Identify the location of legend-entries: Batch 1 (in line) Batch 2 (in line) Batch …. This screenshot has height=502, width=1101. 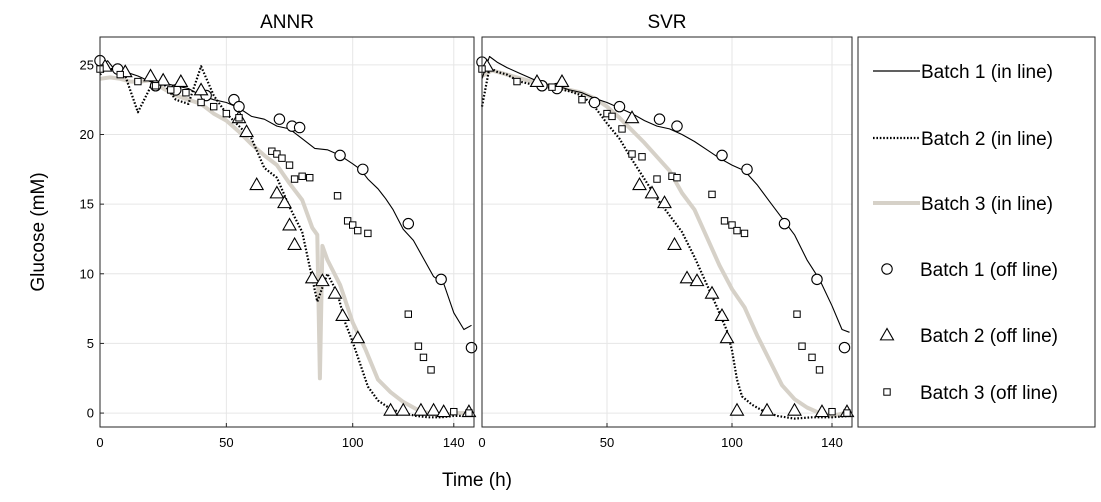
(965, 233).